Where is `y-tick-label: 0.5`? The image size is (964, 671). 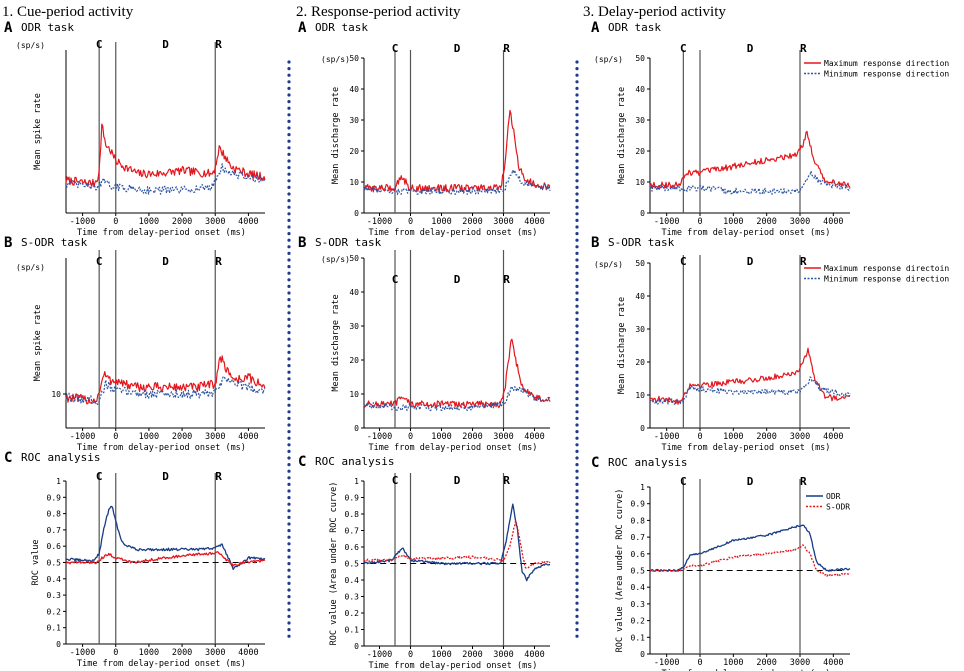 y-tick-label: 0.5 is located at coordinates (54, 563).